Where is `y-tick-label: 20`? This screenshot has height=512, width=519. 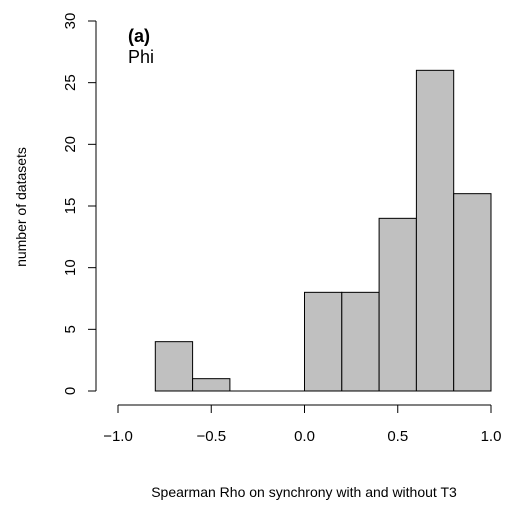
y-tick-label: 20 is located at coordinates (70, 144).